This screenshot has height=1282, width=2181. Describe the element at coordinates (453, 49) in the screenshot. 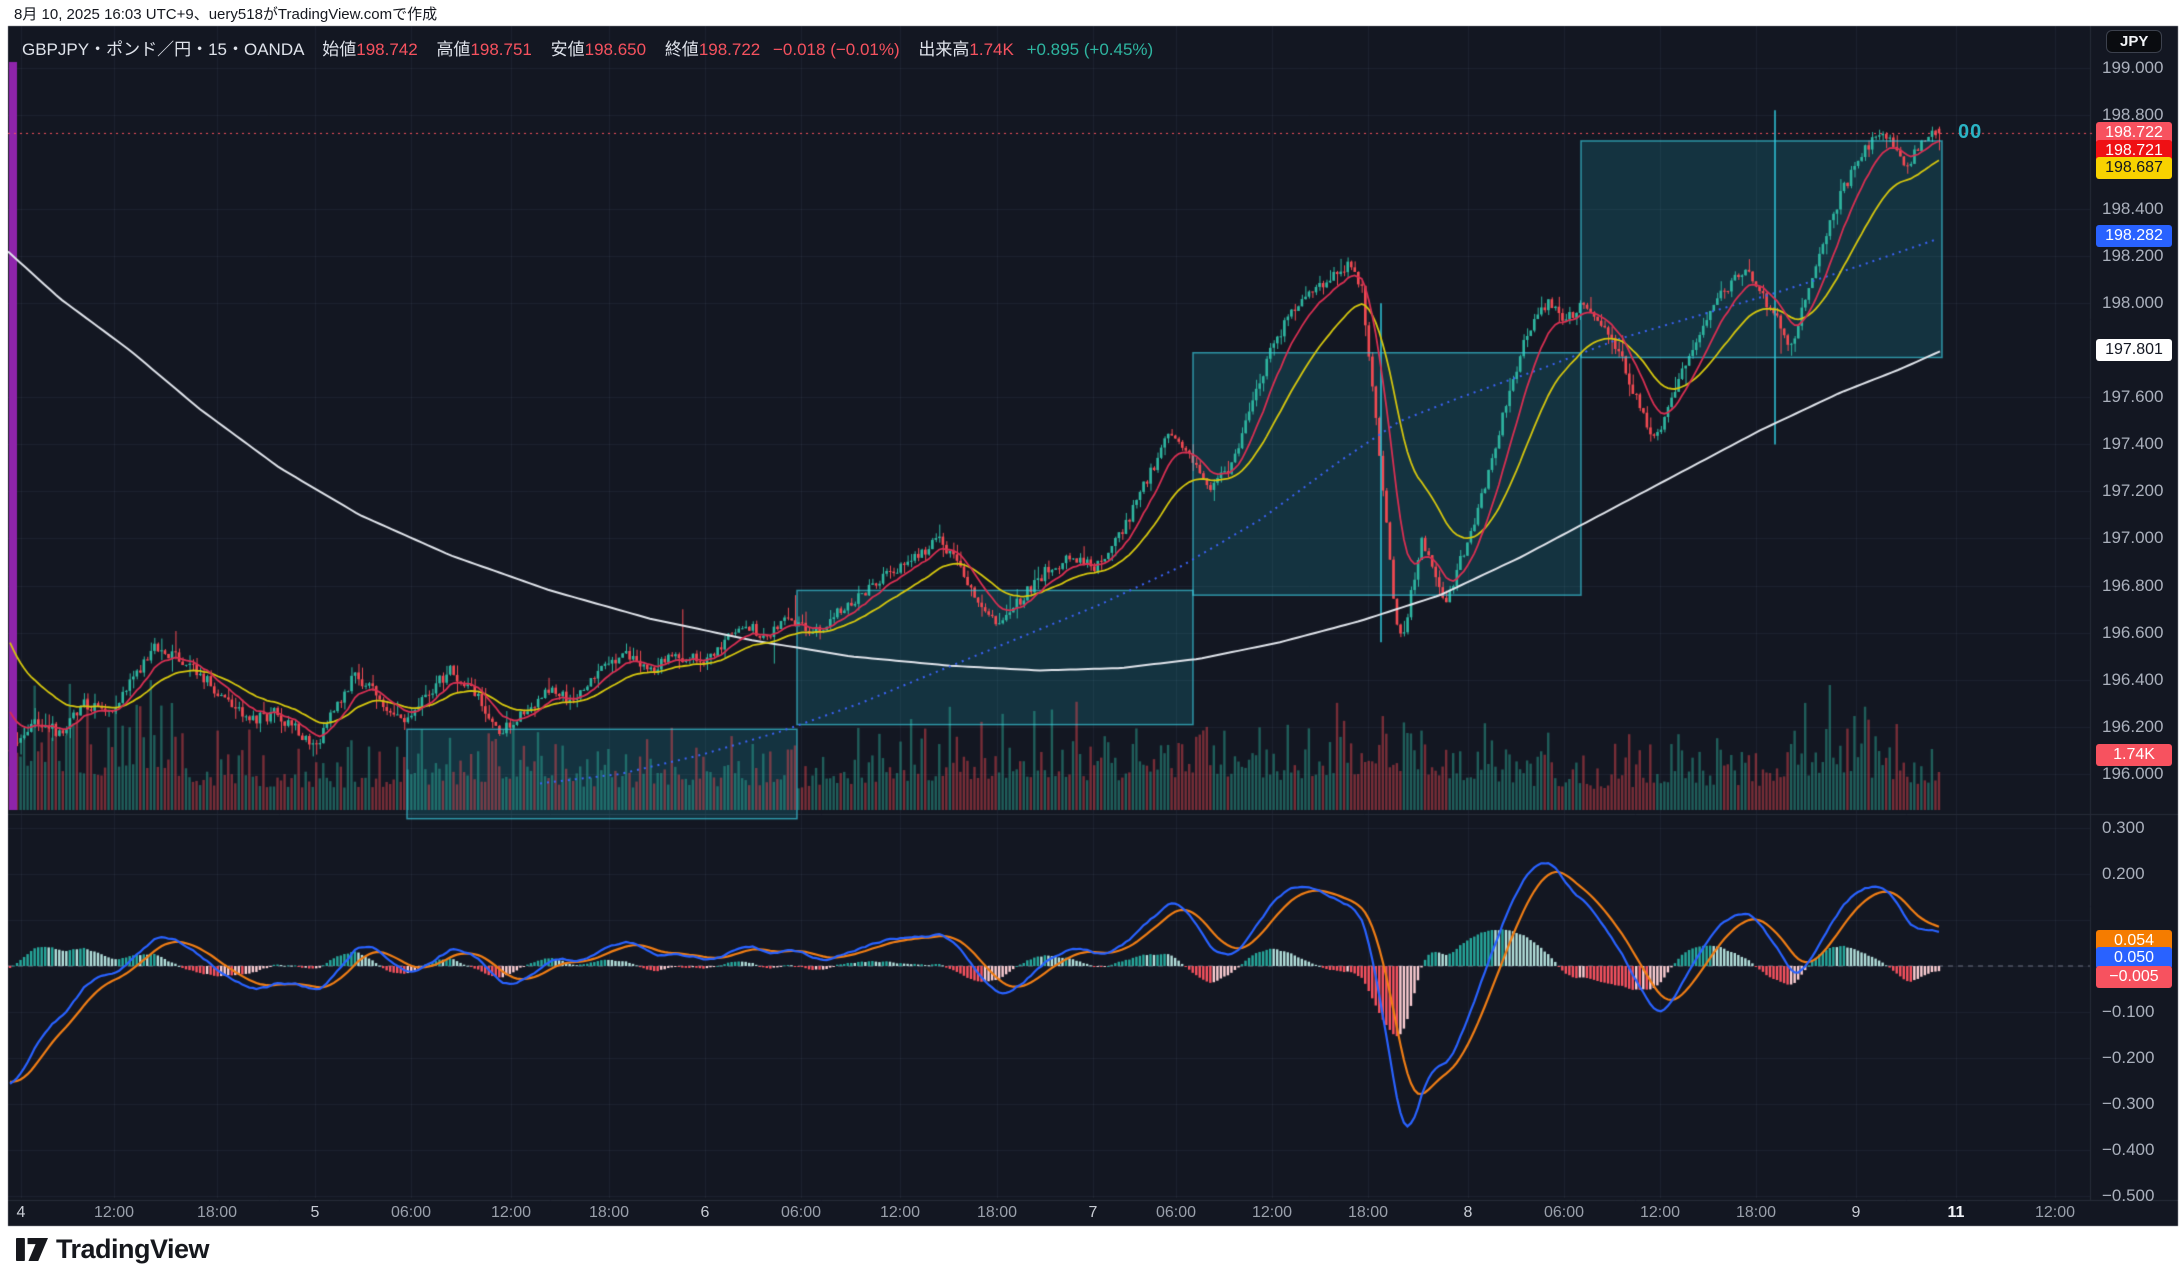

I see `high-label: 高値` at that location.